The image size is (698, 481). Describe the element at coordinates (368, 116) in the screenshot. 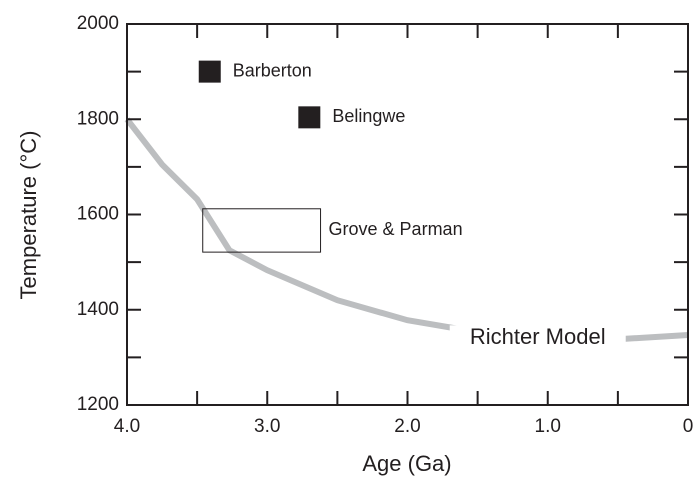

I see `point-label: Belingwe` at that location.